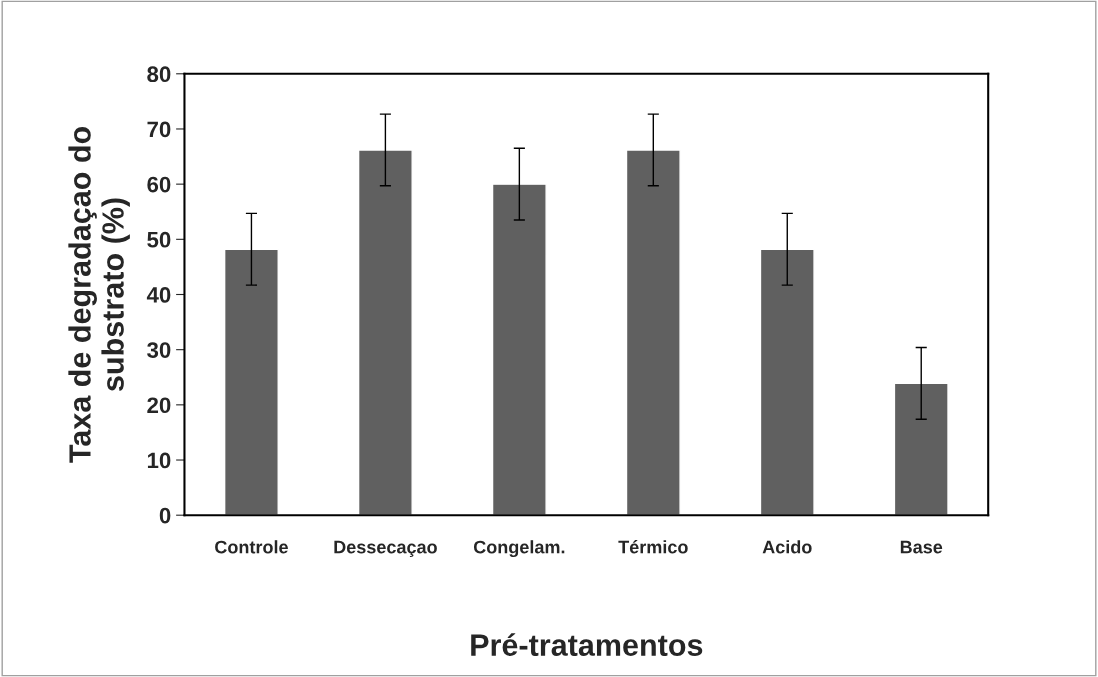  What do you see at coordinates (385, 549) in the screenshot?
I see `x-tick-label: Dessecaçao` at bounding box center [385, 549].